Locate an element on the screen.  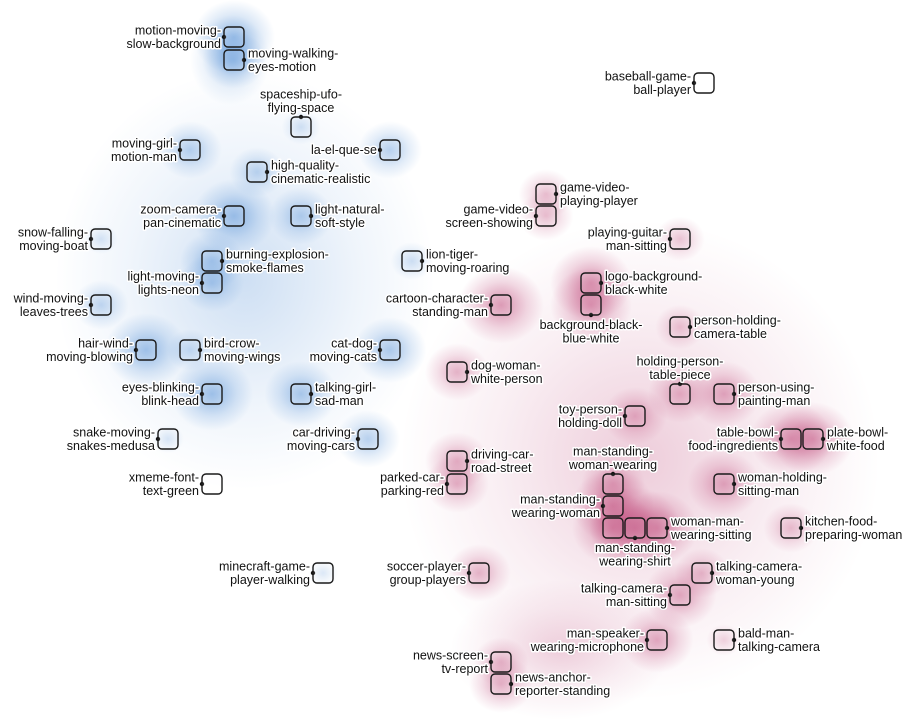
point-label: news-anchor-reporter-standing is located at coordinates (562, 684).